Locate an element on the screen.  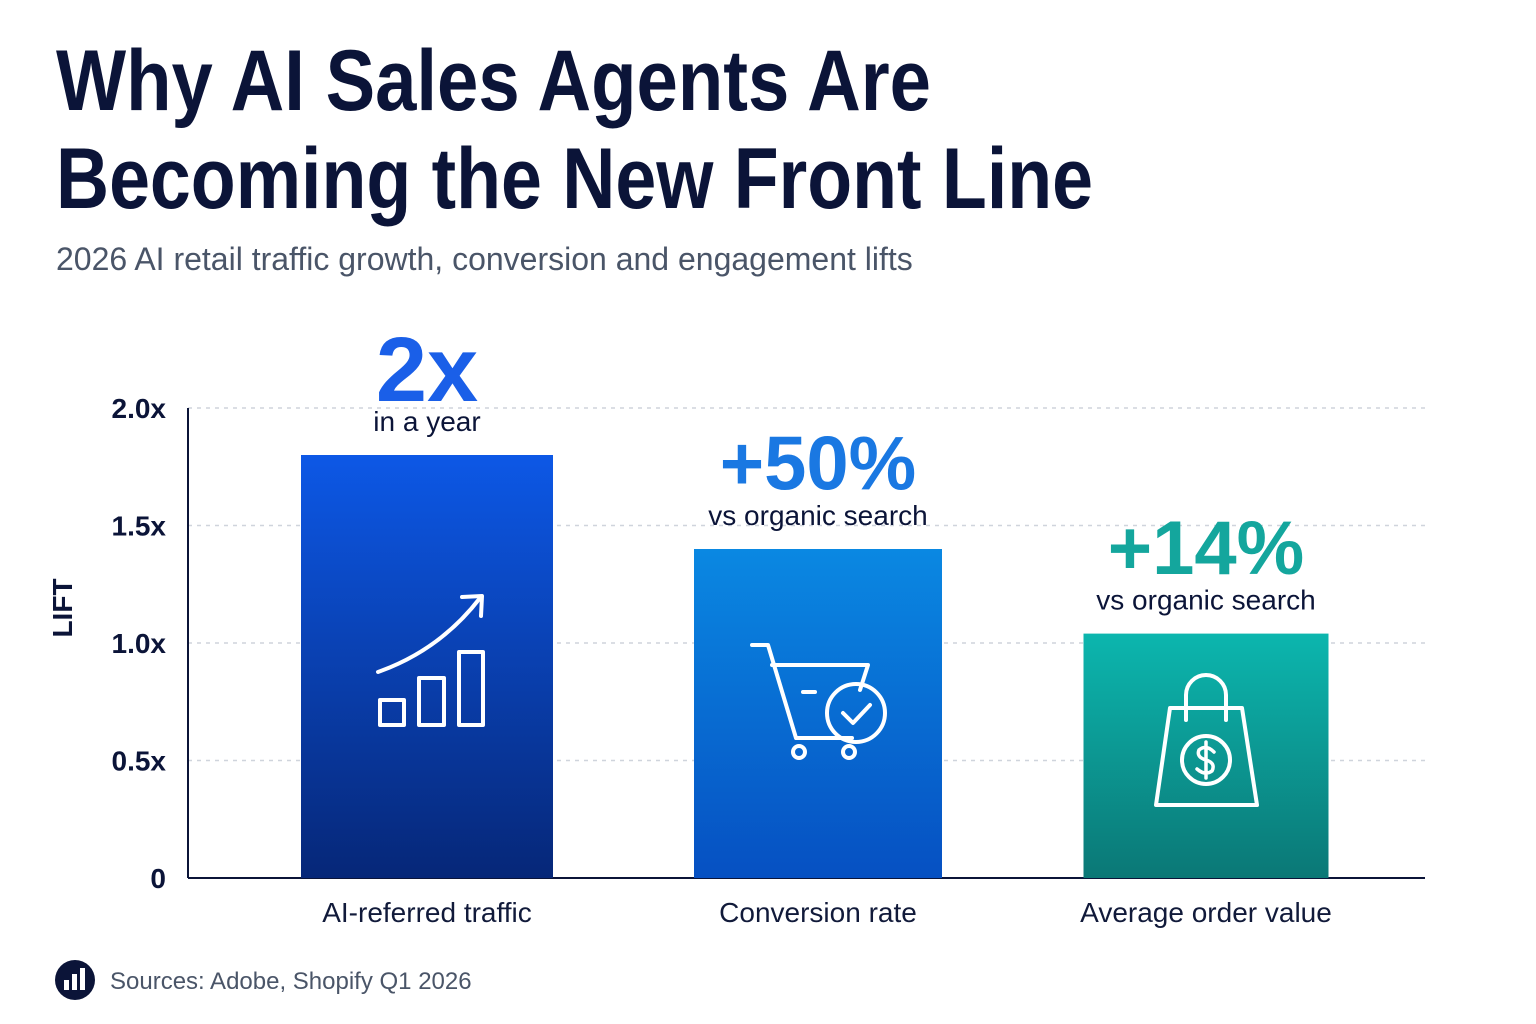
x-tick-label: AI-referred traffic is located at coordinates (427, 912).